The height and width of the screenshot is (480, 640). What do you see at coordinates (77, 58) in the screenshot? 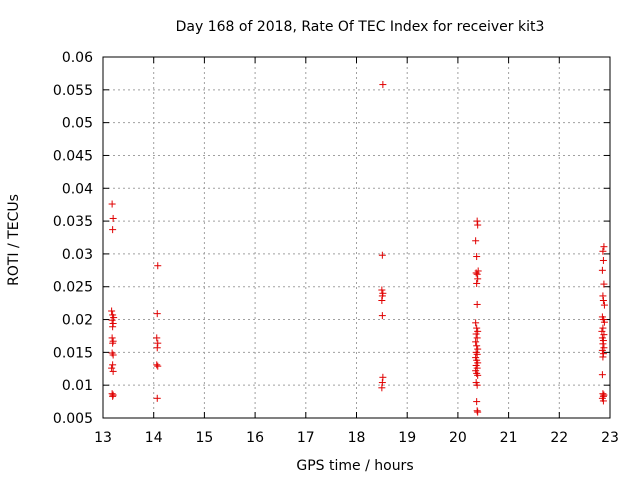
I see `y-tick-label: 0.06` at bounding box center [77, 58].